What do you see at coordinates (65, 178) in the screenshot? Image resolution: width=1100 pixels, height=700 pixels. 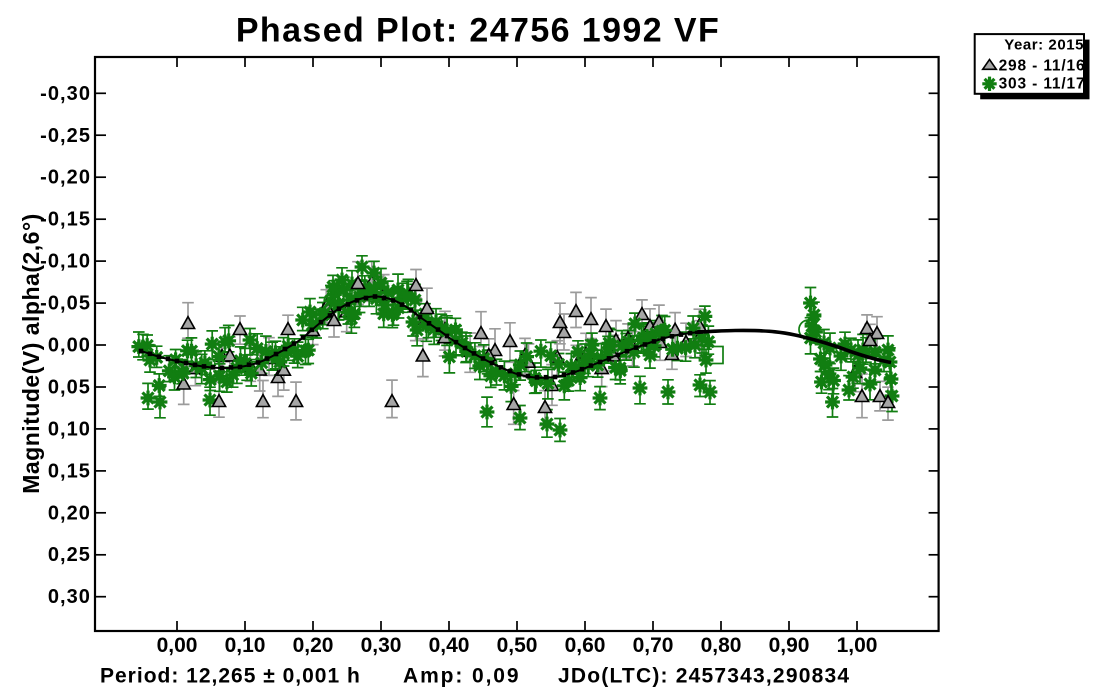 I see `svg-text: -0,20` at bounding box center [65, 178].